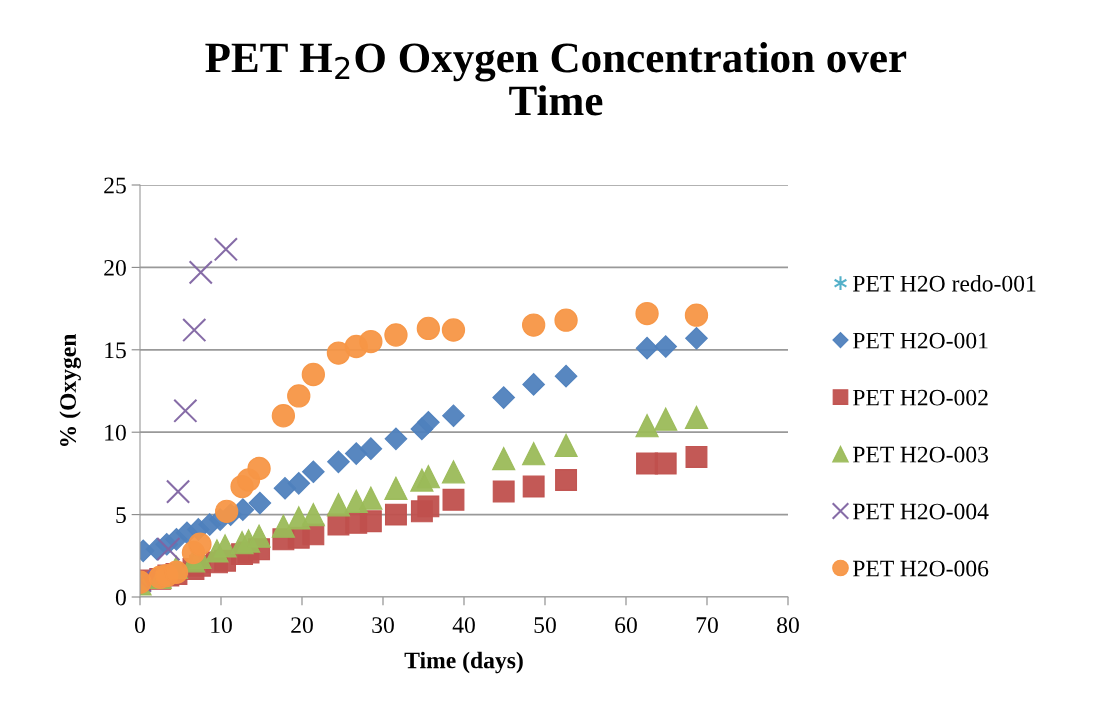  I want to click on y-tick-label: 5, so click(121, 515).